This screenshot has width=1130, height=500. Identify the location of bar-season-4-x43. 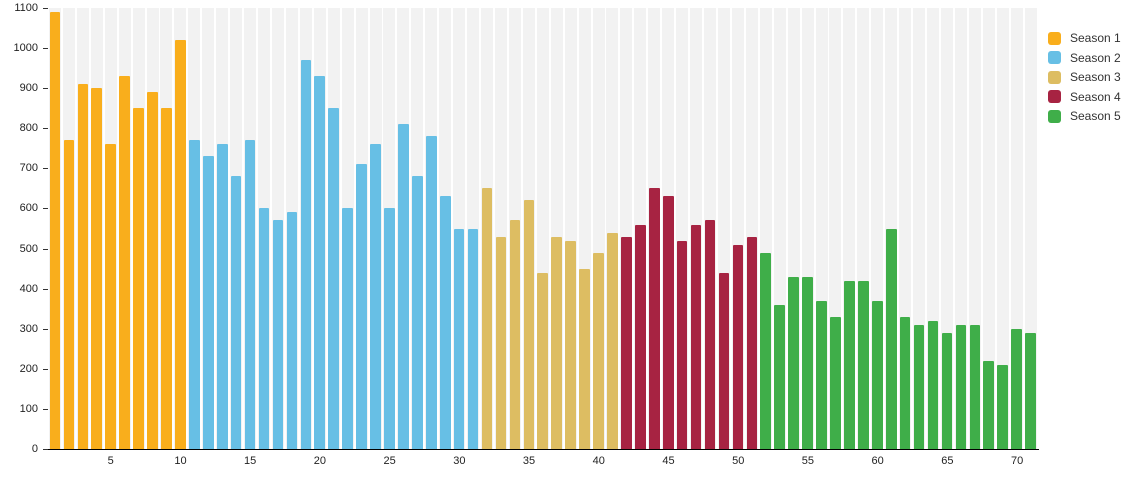
(640, 336).